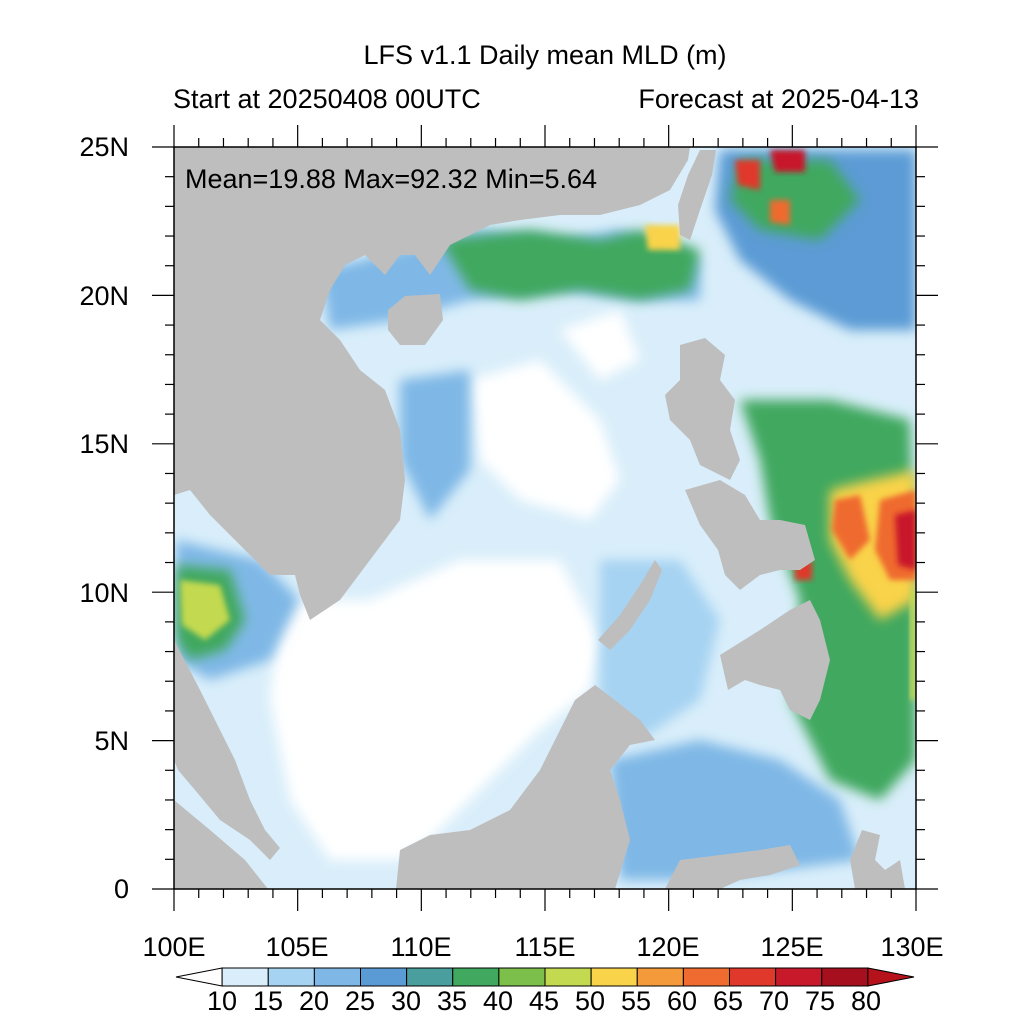 Image resolution: width=1024 pixels, height=1024 pixels. I want to click on lon-label-105e: 105E, so click(297, 947).